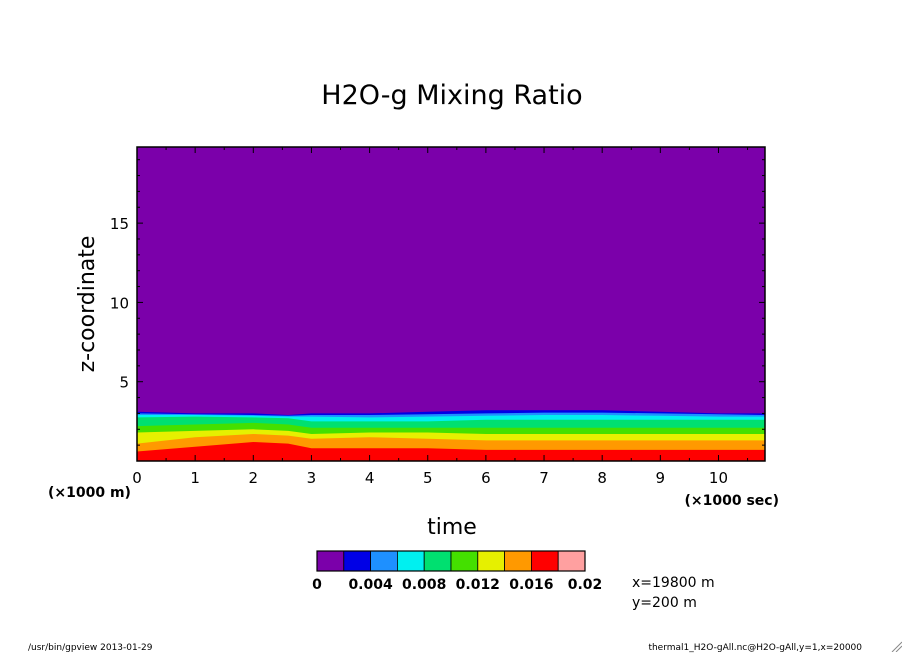 This screenshot has height=658, width=904. What do you see at coordinates (531, 585) in the screenshot?
I see `colorbar-tick-label: 0.016` at bounding box center [531, 585].